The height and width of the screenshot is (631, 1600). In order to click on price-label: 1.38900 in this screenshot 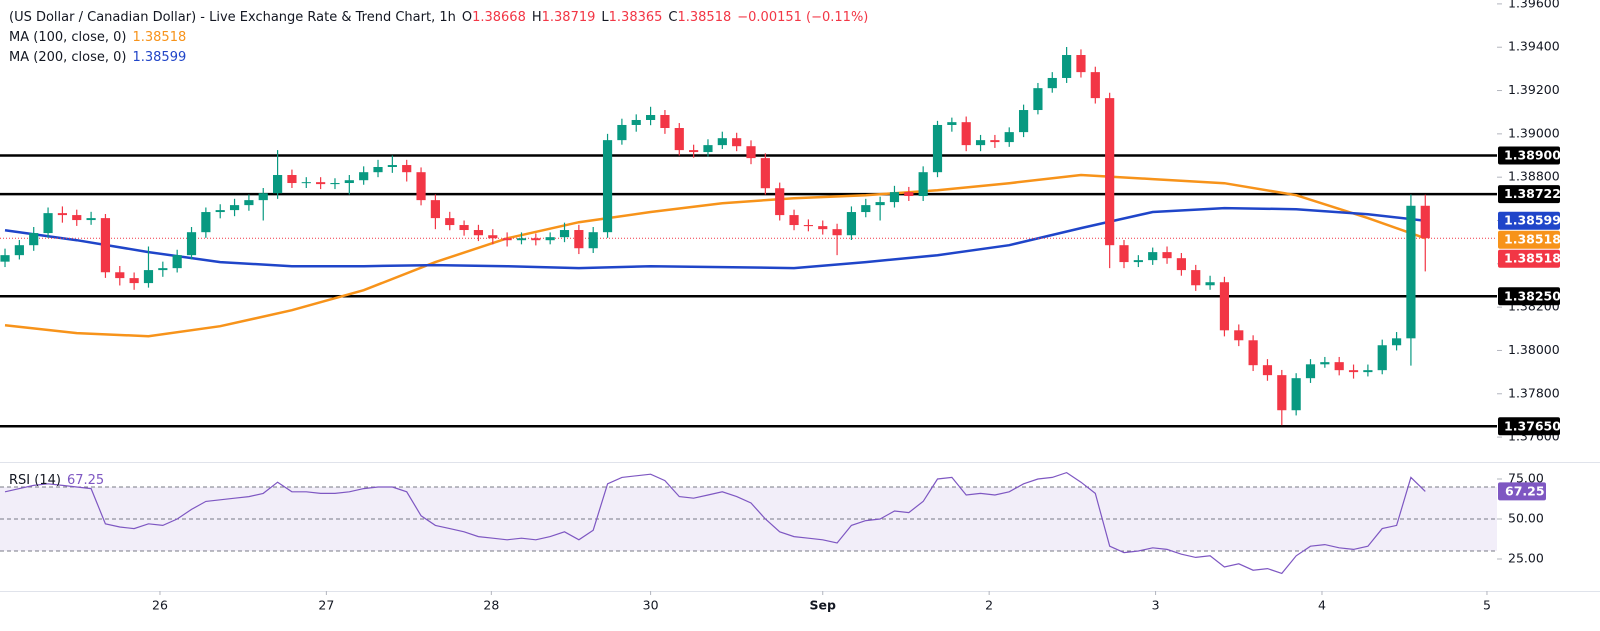, I will do `click(1532, 155)`.